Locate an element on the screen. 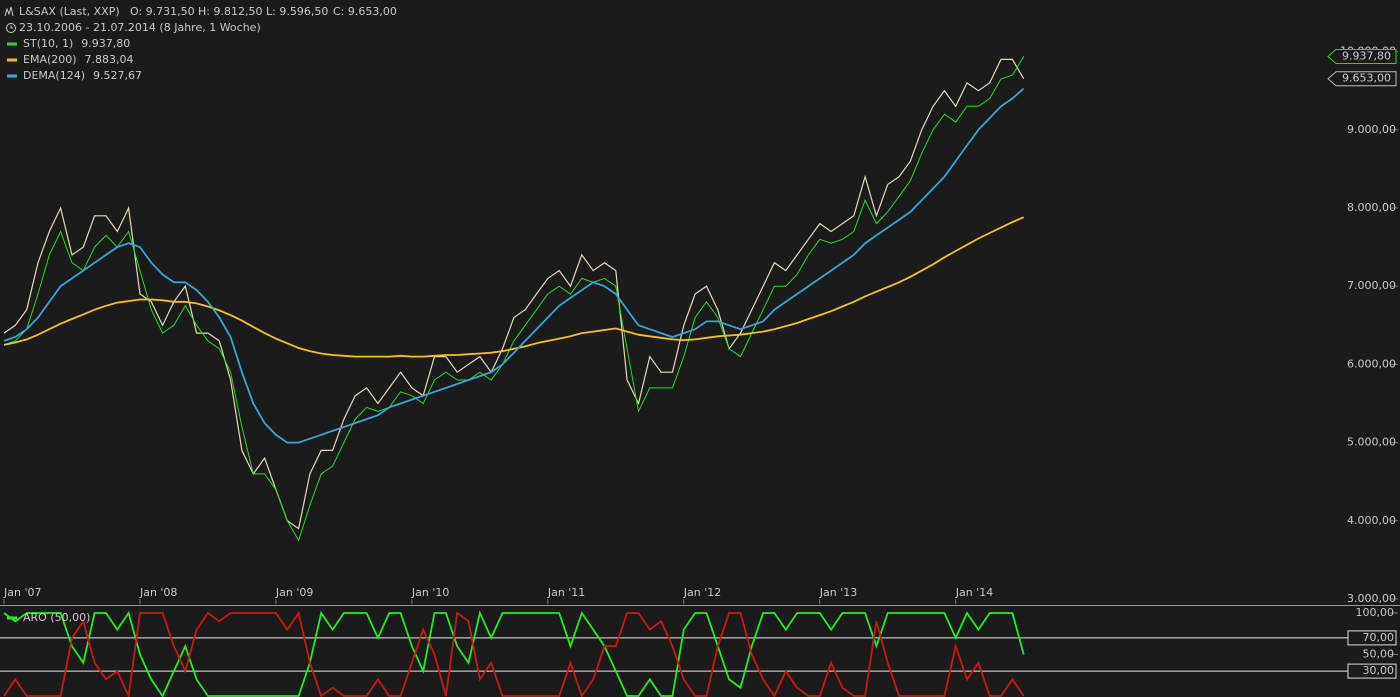 Image resolution: width=1400 pixels, height=697 pixels. y-tick-label: 70,00 is located at coordinates (1379, 637).